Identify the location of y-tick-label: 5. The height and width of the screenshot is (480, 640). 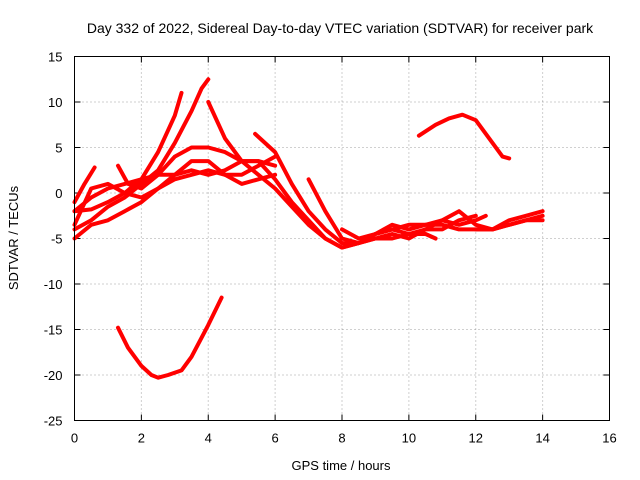
(58, 148).